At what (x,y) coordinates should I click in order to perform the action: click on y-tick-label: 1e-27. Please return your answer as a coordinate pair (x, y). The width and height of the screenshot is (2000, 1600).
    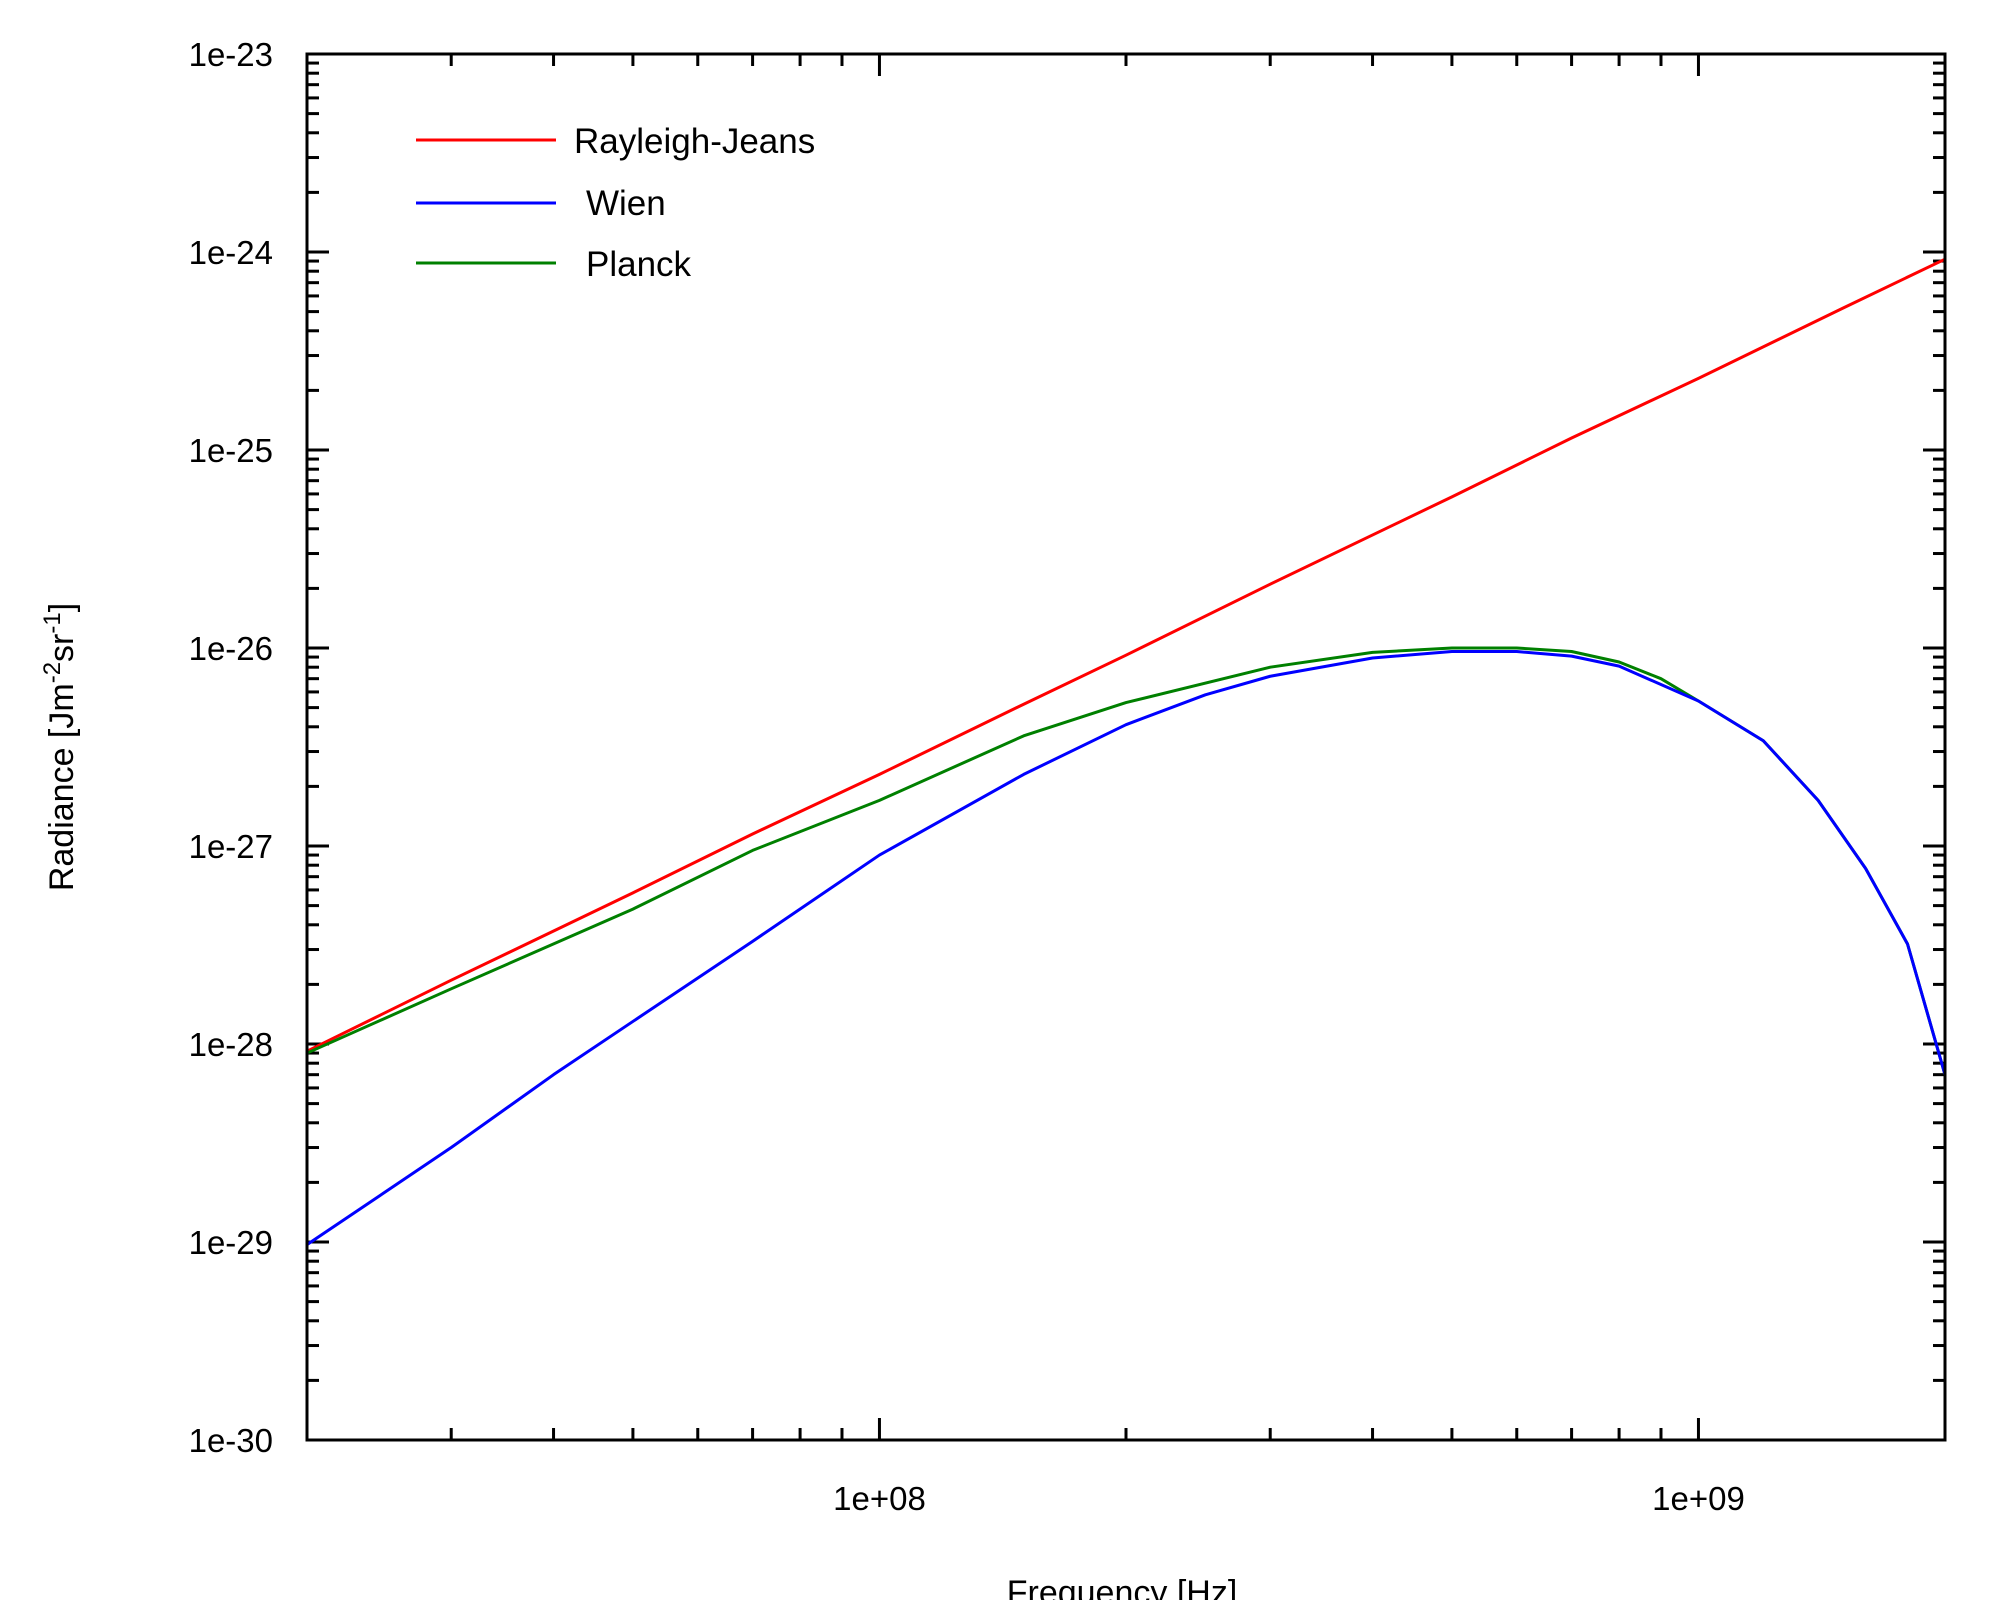
    Looking at the image, I should click on (231, 846).